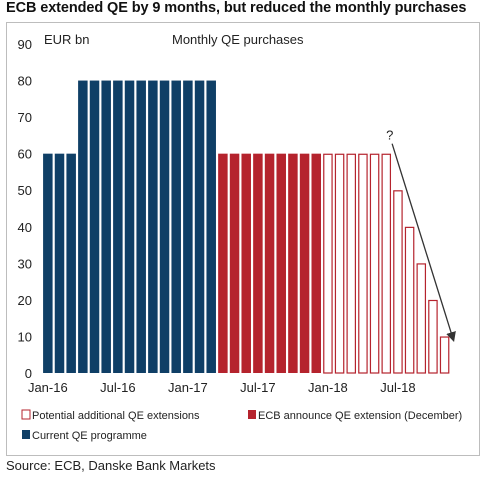 This screenshot has width=483, height=479. Describe the element at coordinates (389, 135) in the screenshot. I see `question-mark-annotation: ?` at that location.